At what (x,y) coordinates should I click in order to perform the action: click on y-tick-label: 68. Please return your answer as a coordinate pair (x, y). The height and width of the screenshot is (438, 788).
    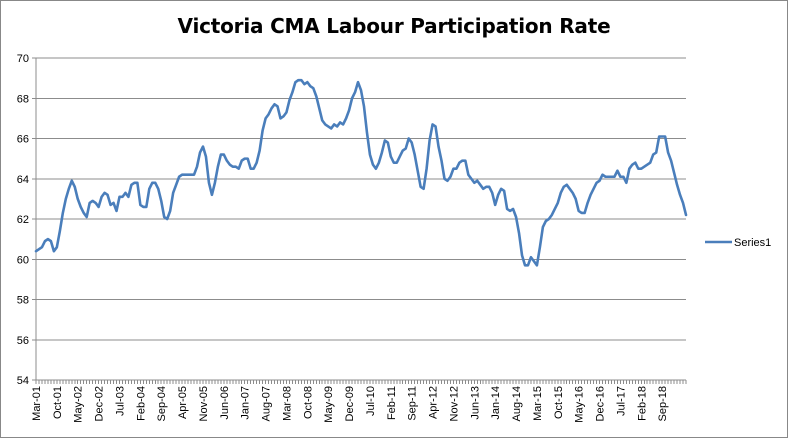
    Looking at the image, I should click on (23, 99).